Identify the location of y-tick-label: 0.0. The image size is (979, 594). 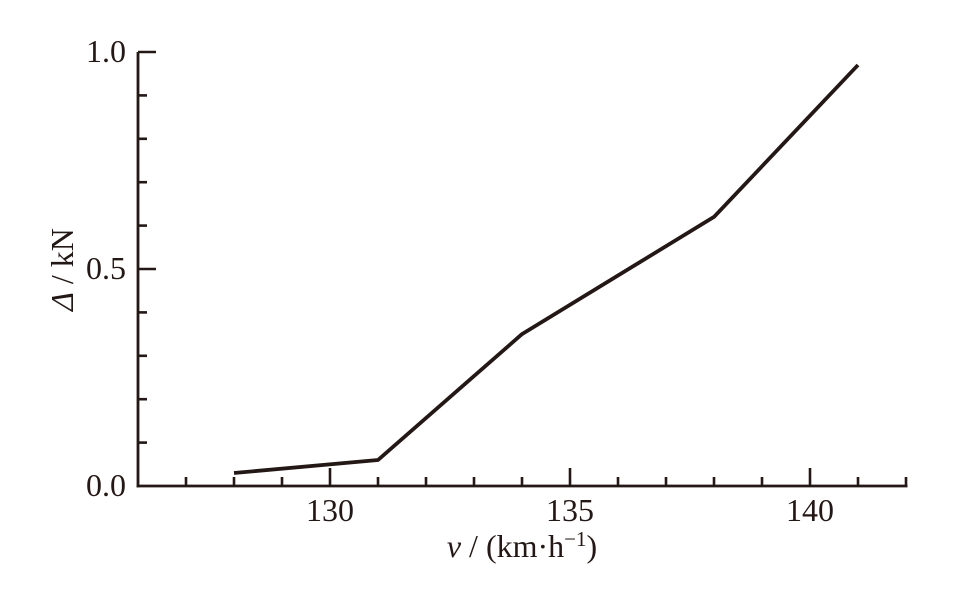
(106, 485).